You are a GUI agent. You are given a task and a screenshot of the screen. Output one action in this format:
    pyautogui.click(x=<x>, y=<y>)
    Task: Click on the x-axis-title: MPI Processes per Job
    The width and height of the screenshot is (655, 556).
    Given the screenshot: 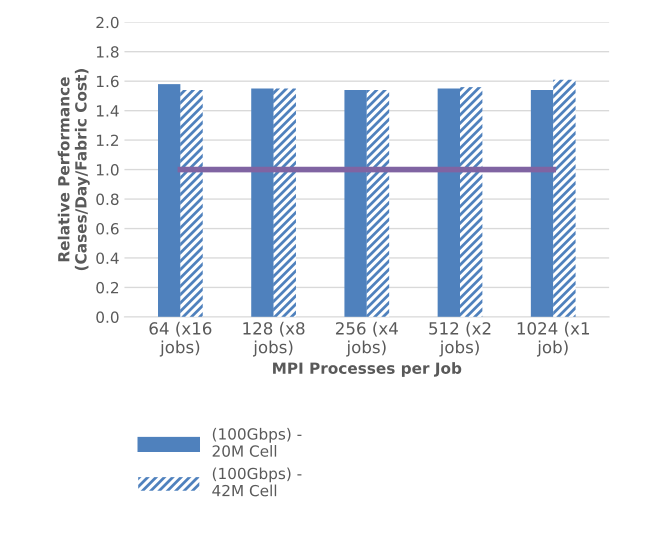 What is the action you would take?
    pyautogui.click(x=367, y=369)
    